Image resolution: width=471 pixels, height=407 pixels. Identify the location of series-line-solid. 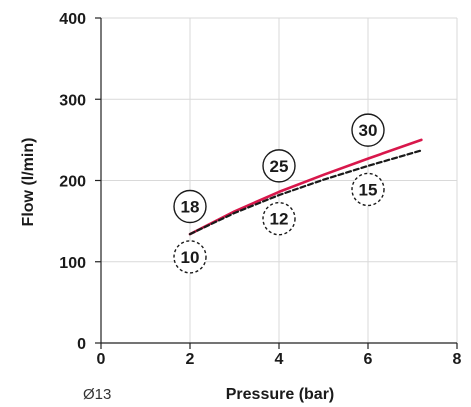
(305, 187).